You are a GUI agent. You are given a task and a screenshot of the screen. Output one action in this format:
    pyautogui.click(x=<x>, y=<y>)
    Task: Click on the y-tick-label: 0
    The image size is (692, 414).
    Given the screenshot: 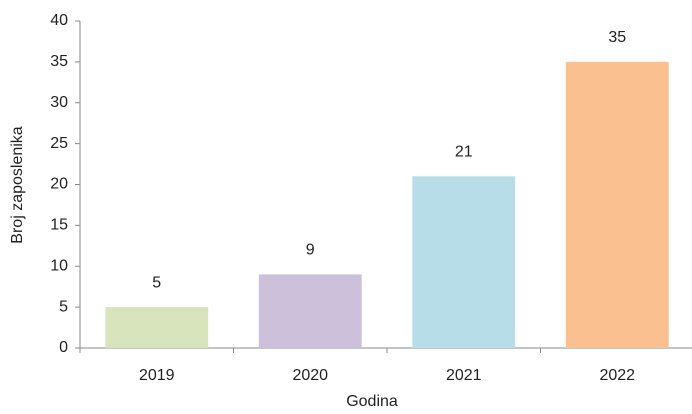 What is the action you would take?
    pyautogui.click(x=63, y=347)
    